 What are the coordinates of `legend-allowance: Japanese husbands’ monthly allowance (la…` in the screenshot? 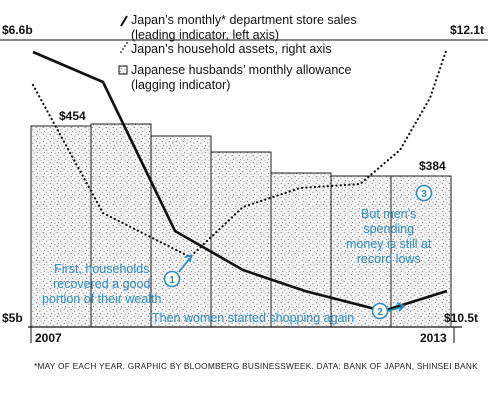 It's located at (241, 77).